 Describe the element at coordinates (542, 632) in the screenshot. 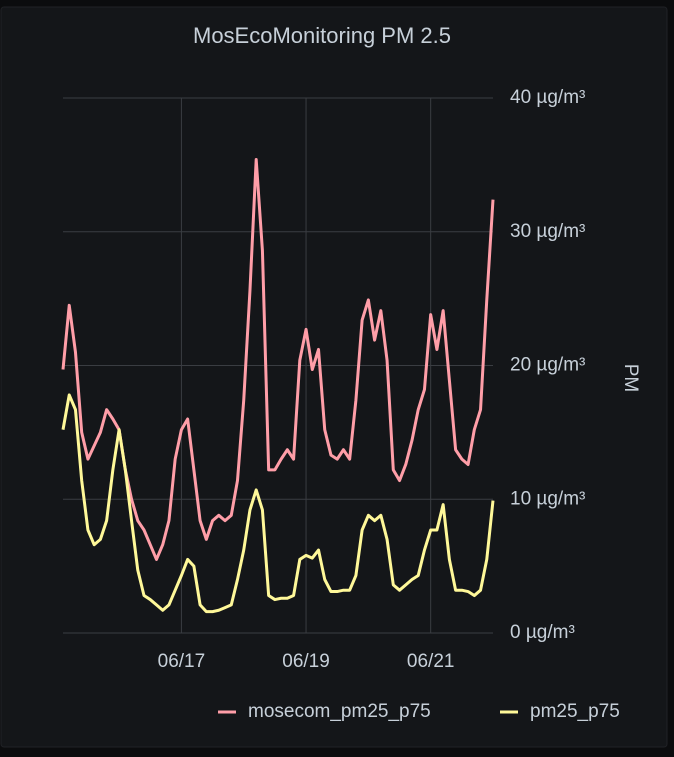

I see `y-tick-label: 0 µg/m³` at that location.